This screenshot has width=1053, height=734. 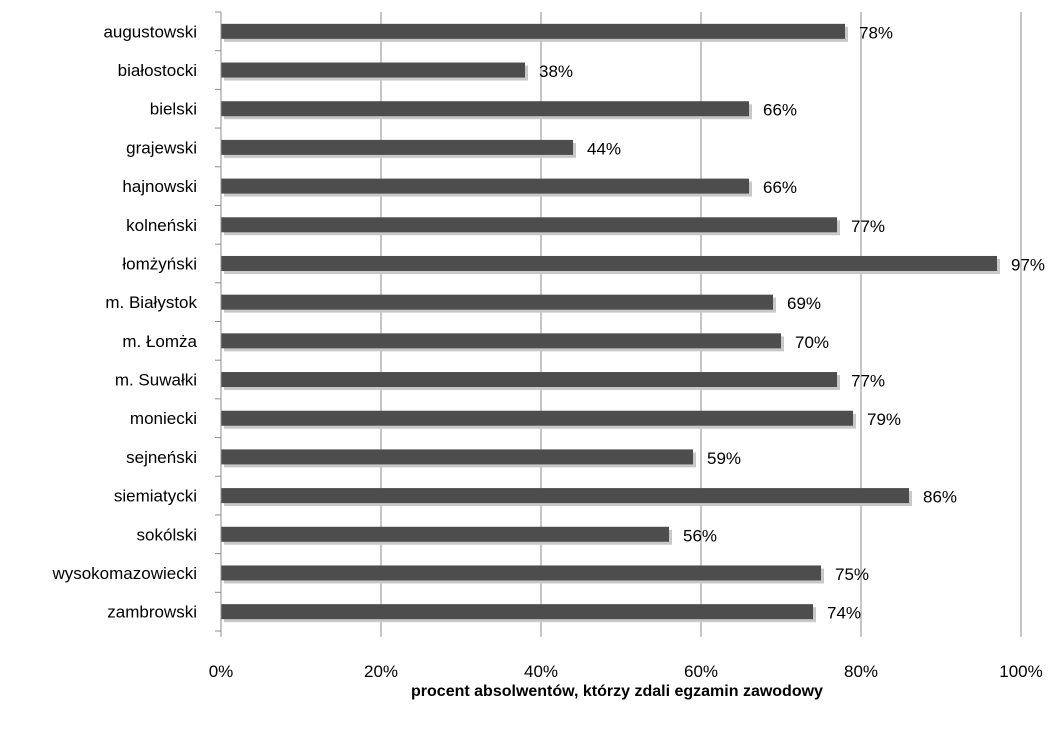 I want to click on category-label: bielski, so click(x=173, y=109).